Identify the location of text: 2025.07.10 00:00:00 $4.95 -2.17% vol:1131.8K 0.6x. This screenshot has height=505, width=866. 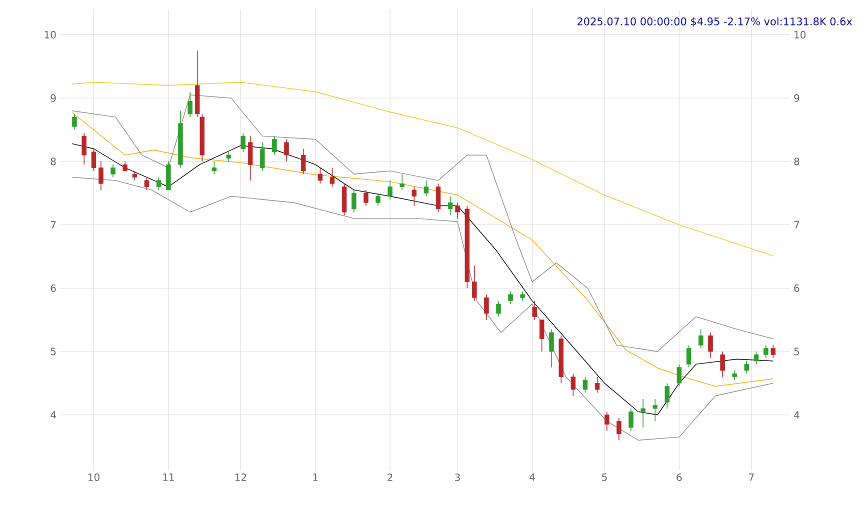
(714, 22).